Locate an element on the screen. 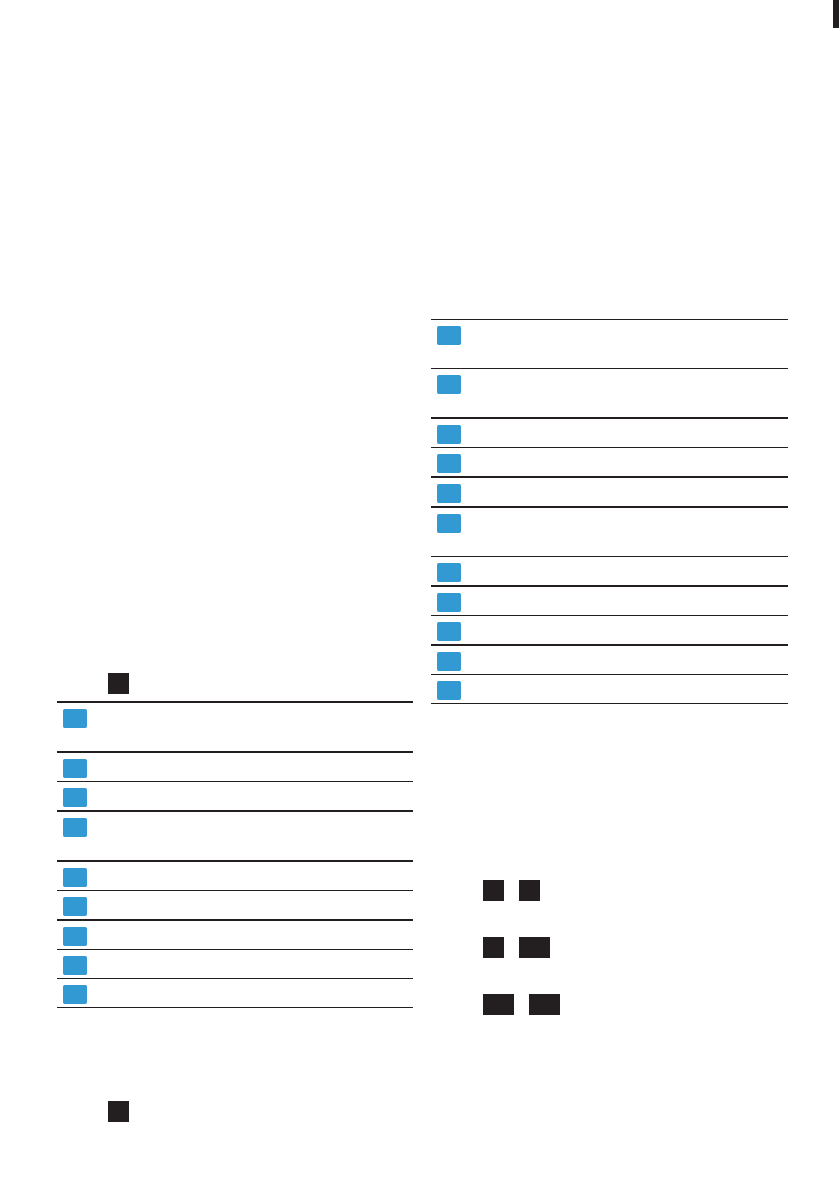 This screenshot has height=1191, width=839. left-table is located at coordinates (235, 854).